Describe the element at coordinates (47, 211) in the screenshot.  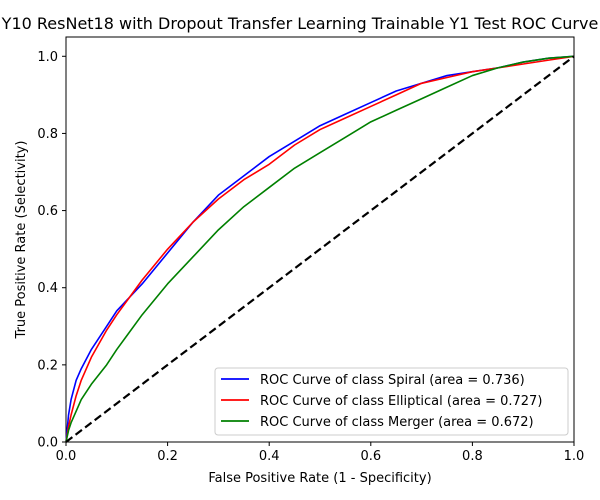
I see `y-tick-label: 0.6` at that location.